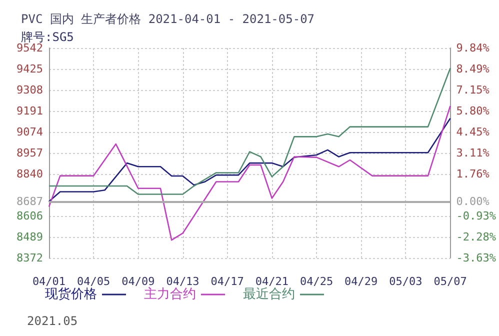  I want to click on y2-tick-label: -0.93%, so click(476, 215).